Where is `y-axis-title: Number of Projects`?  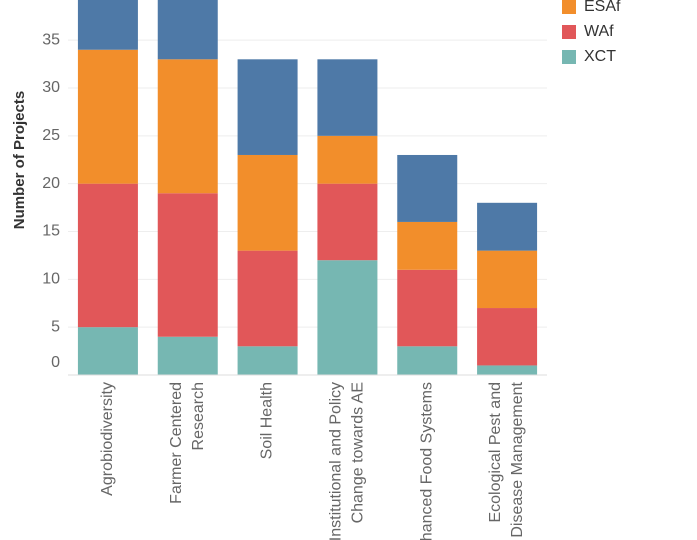
y-axis-title: Number of Projects is located at coordinates (19, 160).